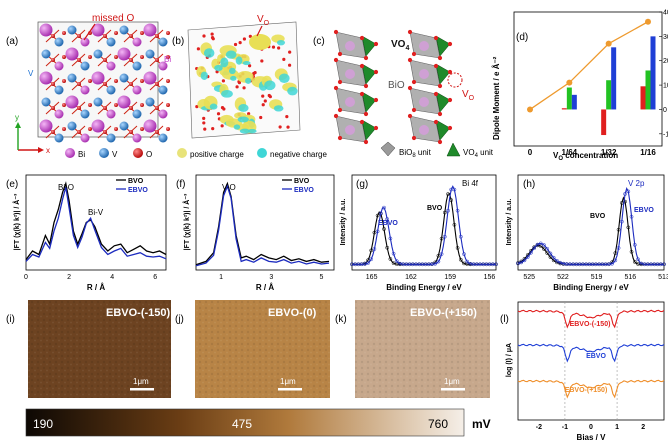 This screenshot has width=668, height=448. What do you see at coordinates (167, 59) in the screenshot?
I see `bi-tag: Bi` at bounding box center [167, 59].